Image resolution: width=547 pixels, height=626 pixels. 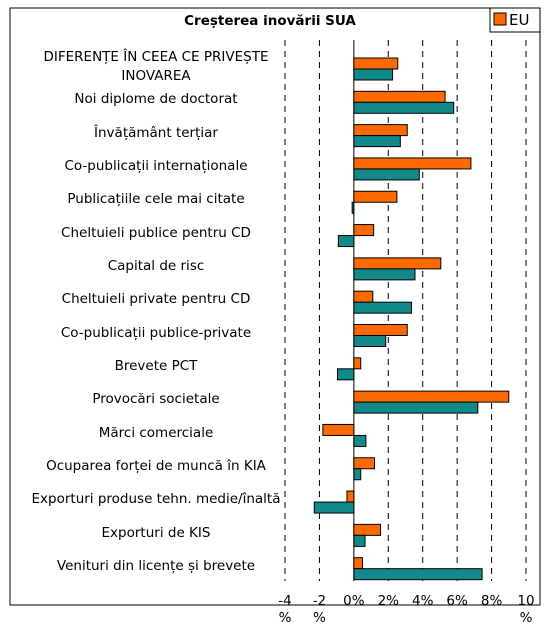 I want to click on category-label: Exporturi de KIS, so click(x=156, y=532).